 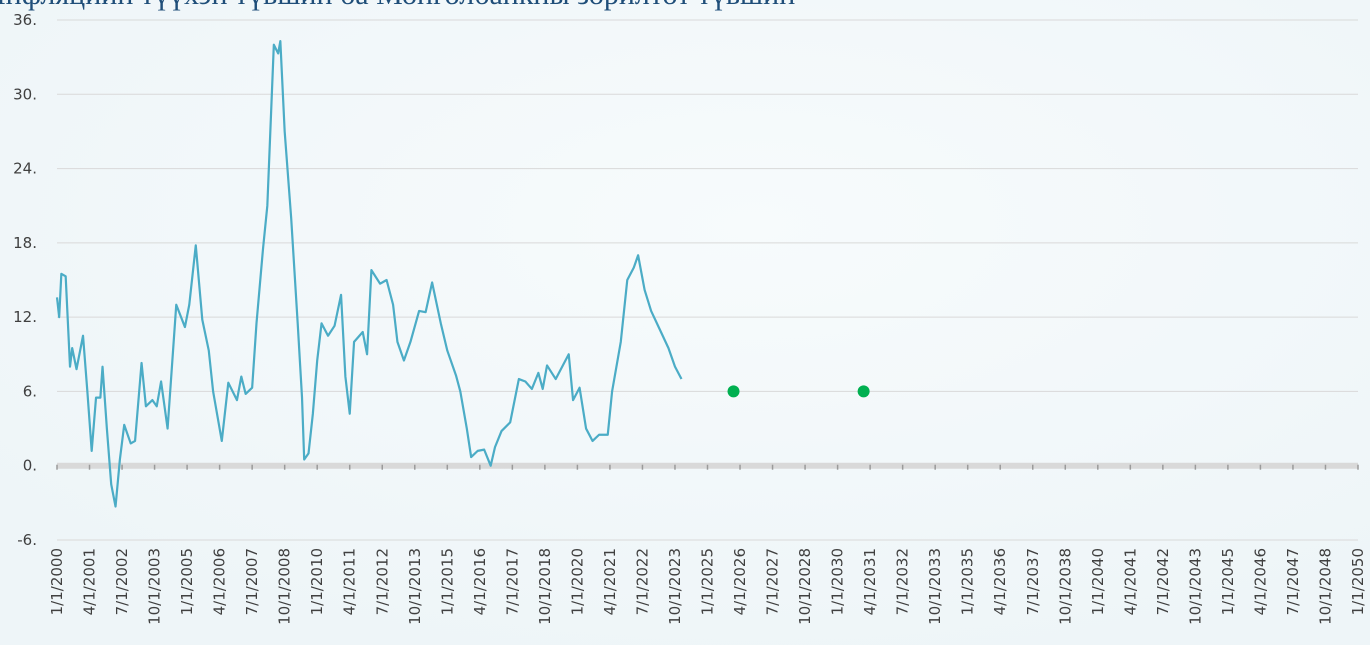 What do you see at coordinates (708, 581) in the screenshot?
I see `x-tick-label: 1/1/2025` at bounding box center [708, 581].